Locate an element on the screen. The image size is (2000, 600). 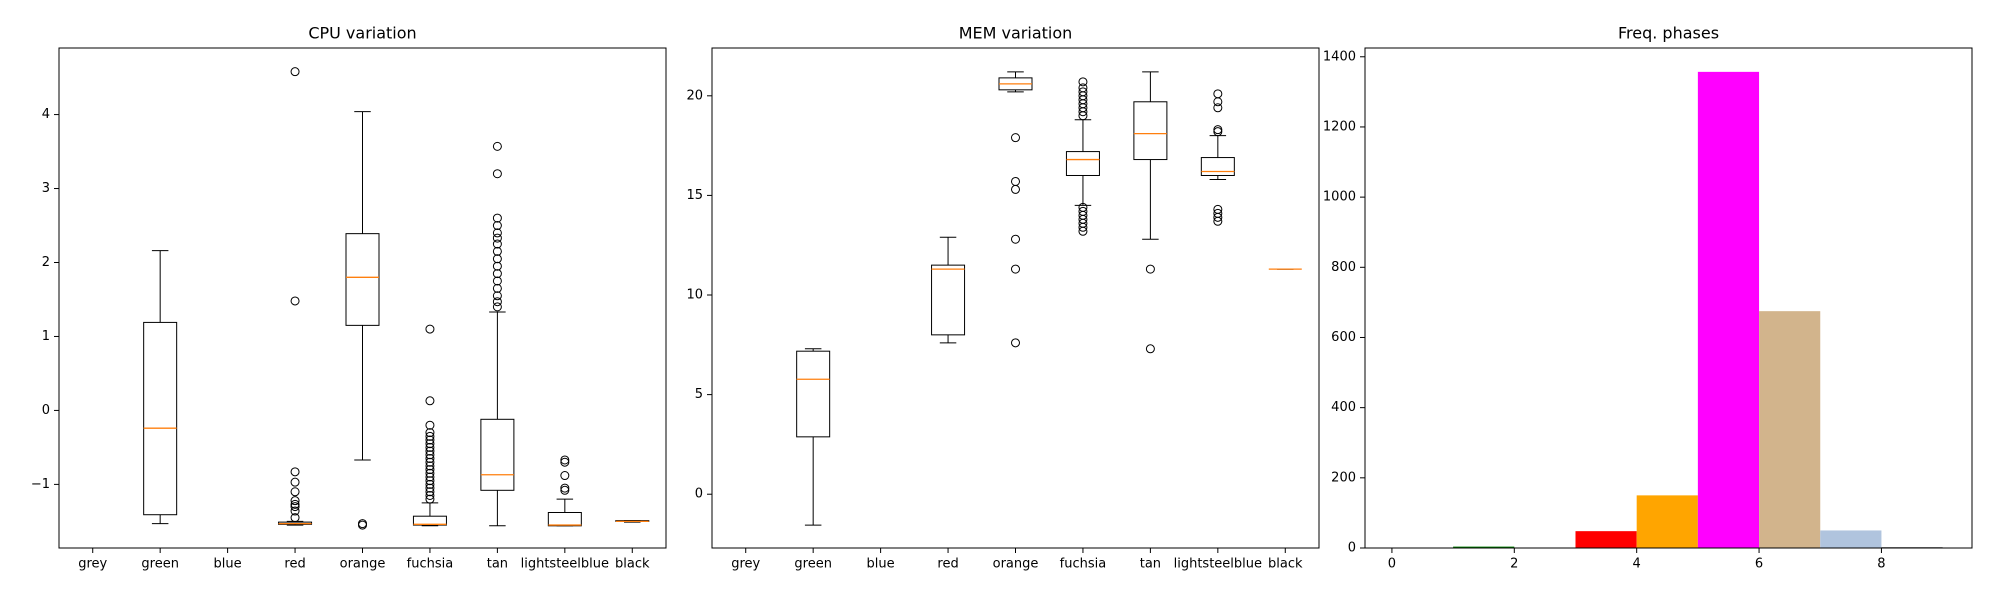
x-tick-label: 6 is located at coordinates (1759, 564).